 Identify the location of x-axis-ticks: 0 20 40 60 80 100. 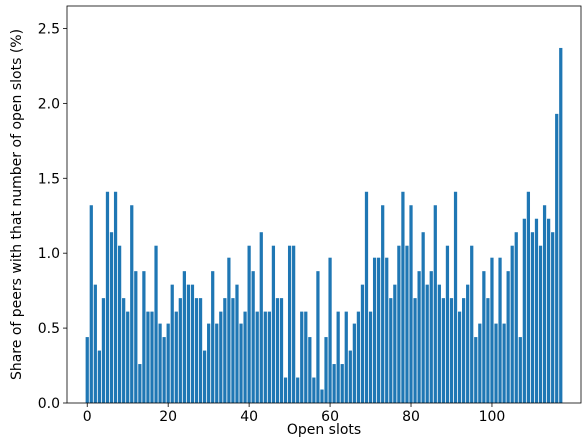
(294, 414).